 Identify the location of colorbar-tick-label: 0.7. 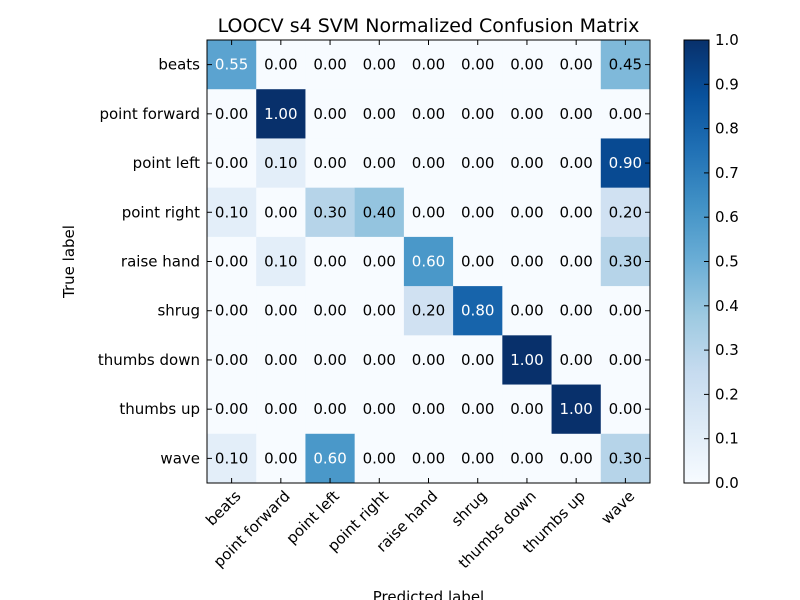
(727, 173).